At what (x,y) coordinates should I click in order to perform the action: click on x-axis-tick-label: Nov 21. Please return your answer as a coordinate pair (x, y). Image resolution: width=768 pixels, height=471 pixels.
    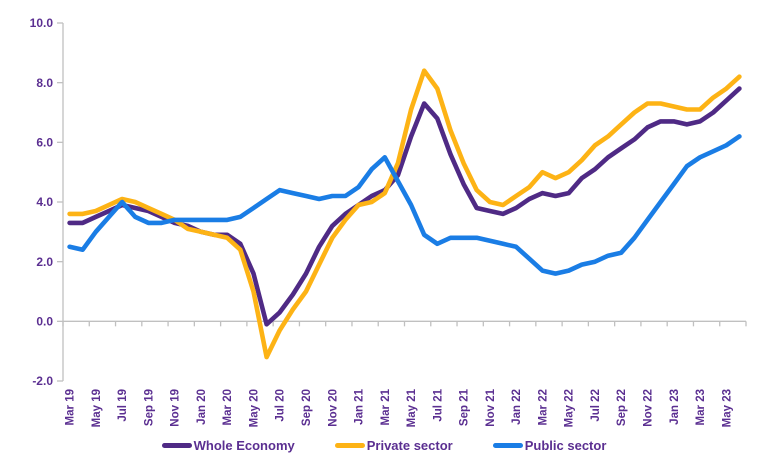
    Looking at the image, I should click on (491, 407).